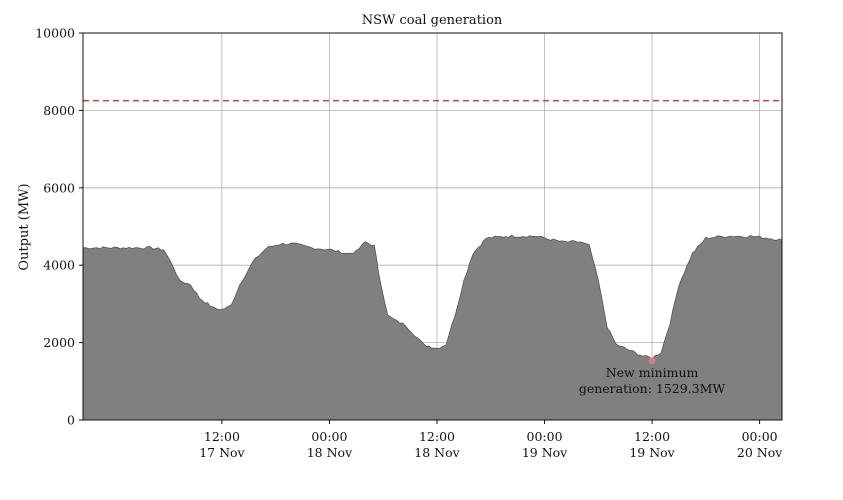  What do you see at coordinates (59, 110) in the screenshot?
I see `y-tick-label: 8000` at bounding box center [59, 110].